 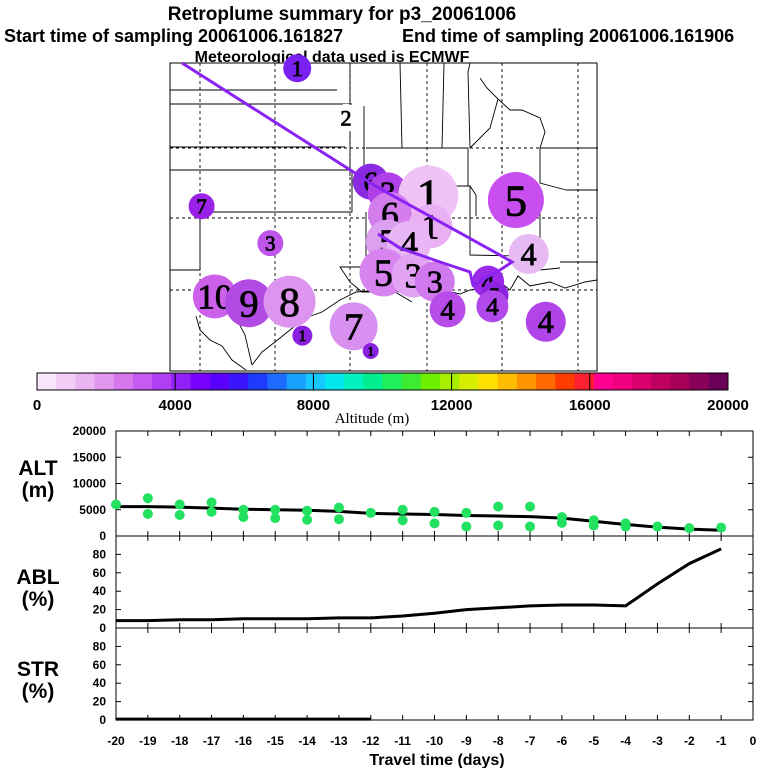 I want to click on cluster-label: 4, so click(x=492, y=306).